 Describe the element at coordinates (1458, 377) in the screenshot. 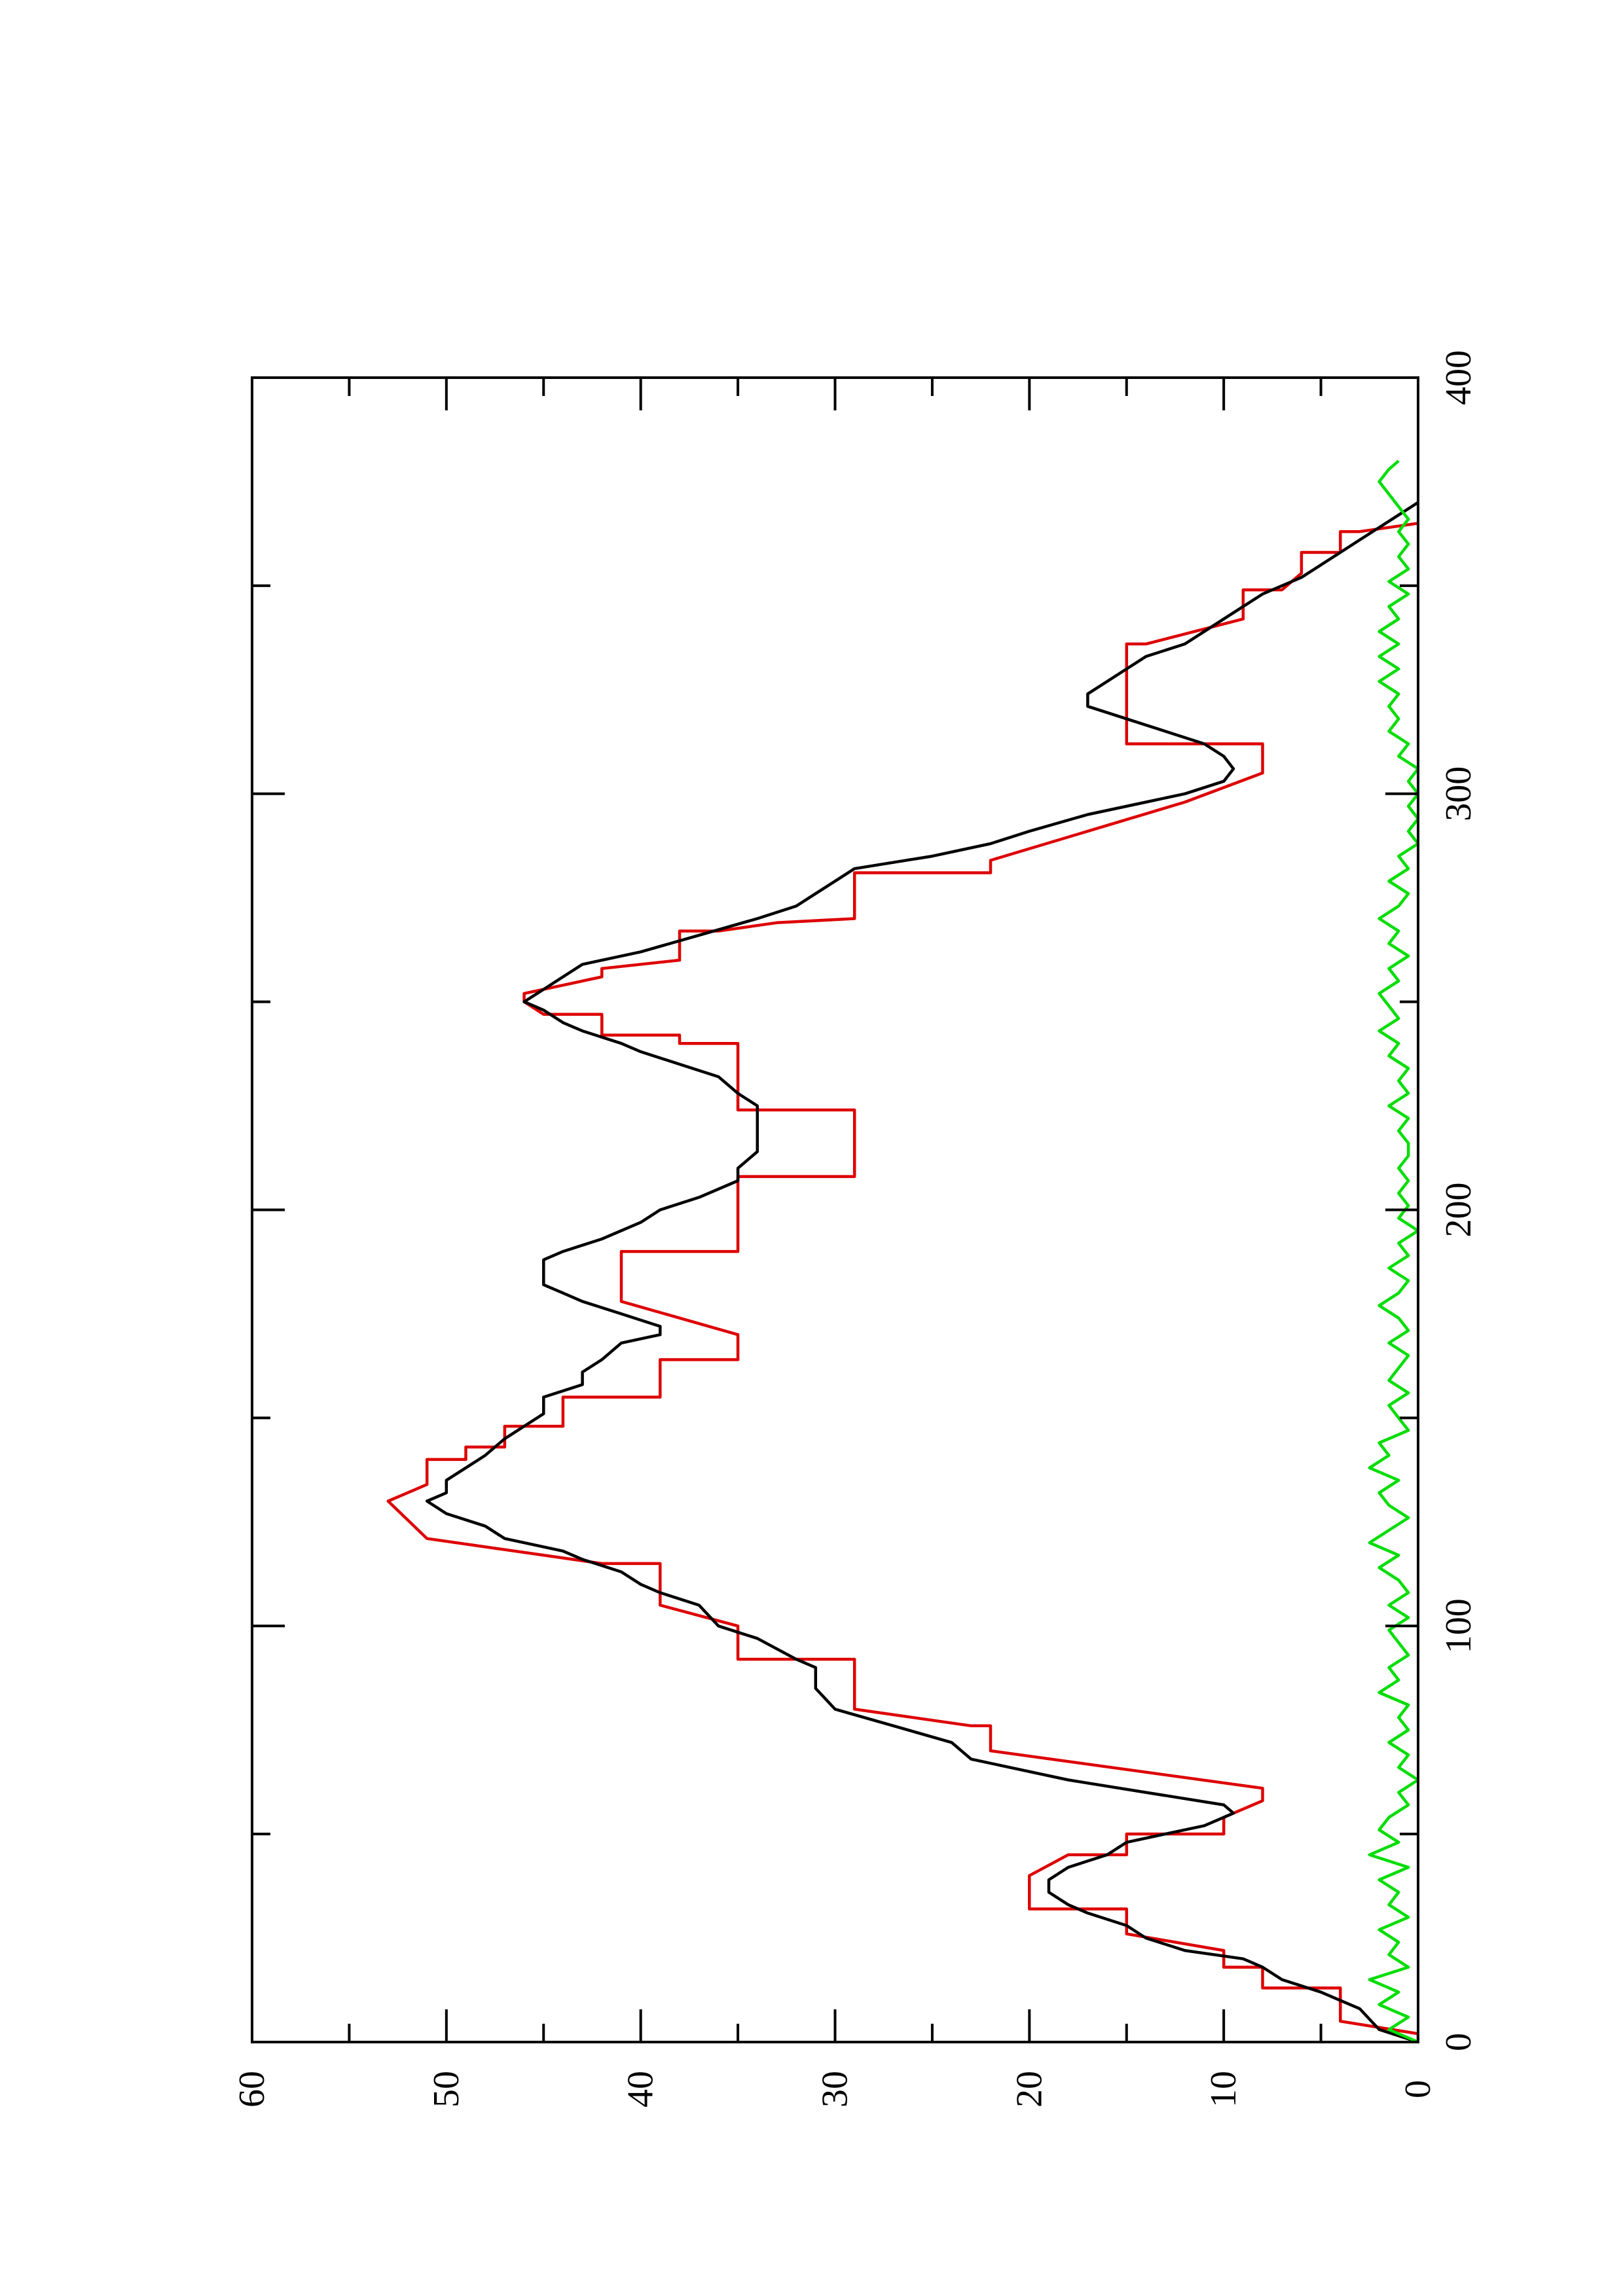

I see `x-tick-label: 400` at that location.